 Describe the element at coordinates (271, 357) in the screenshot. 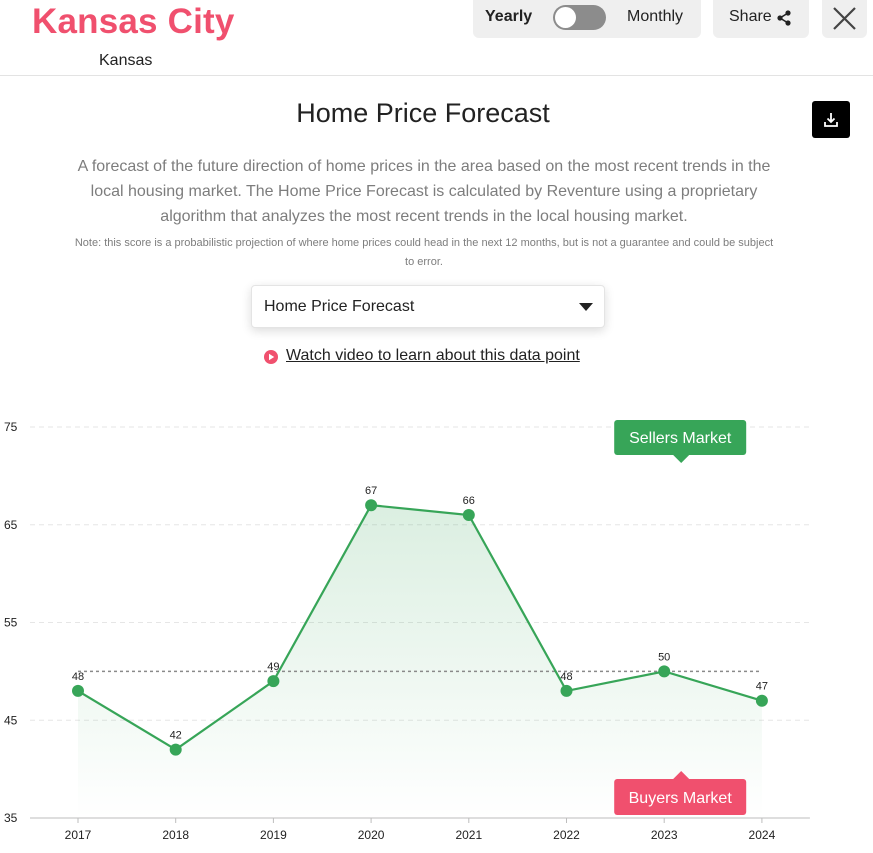

I see `play-circle-icon` at that location.